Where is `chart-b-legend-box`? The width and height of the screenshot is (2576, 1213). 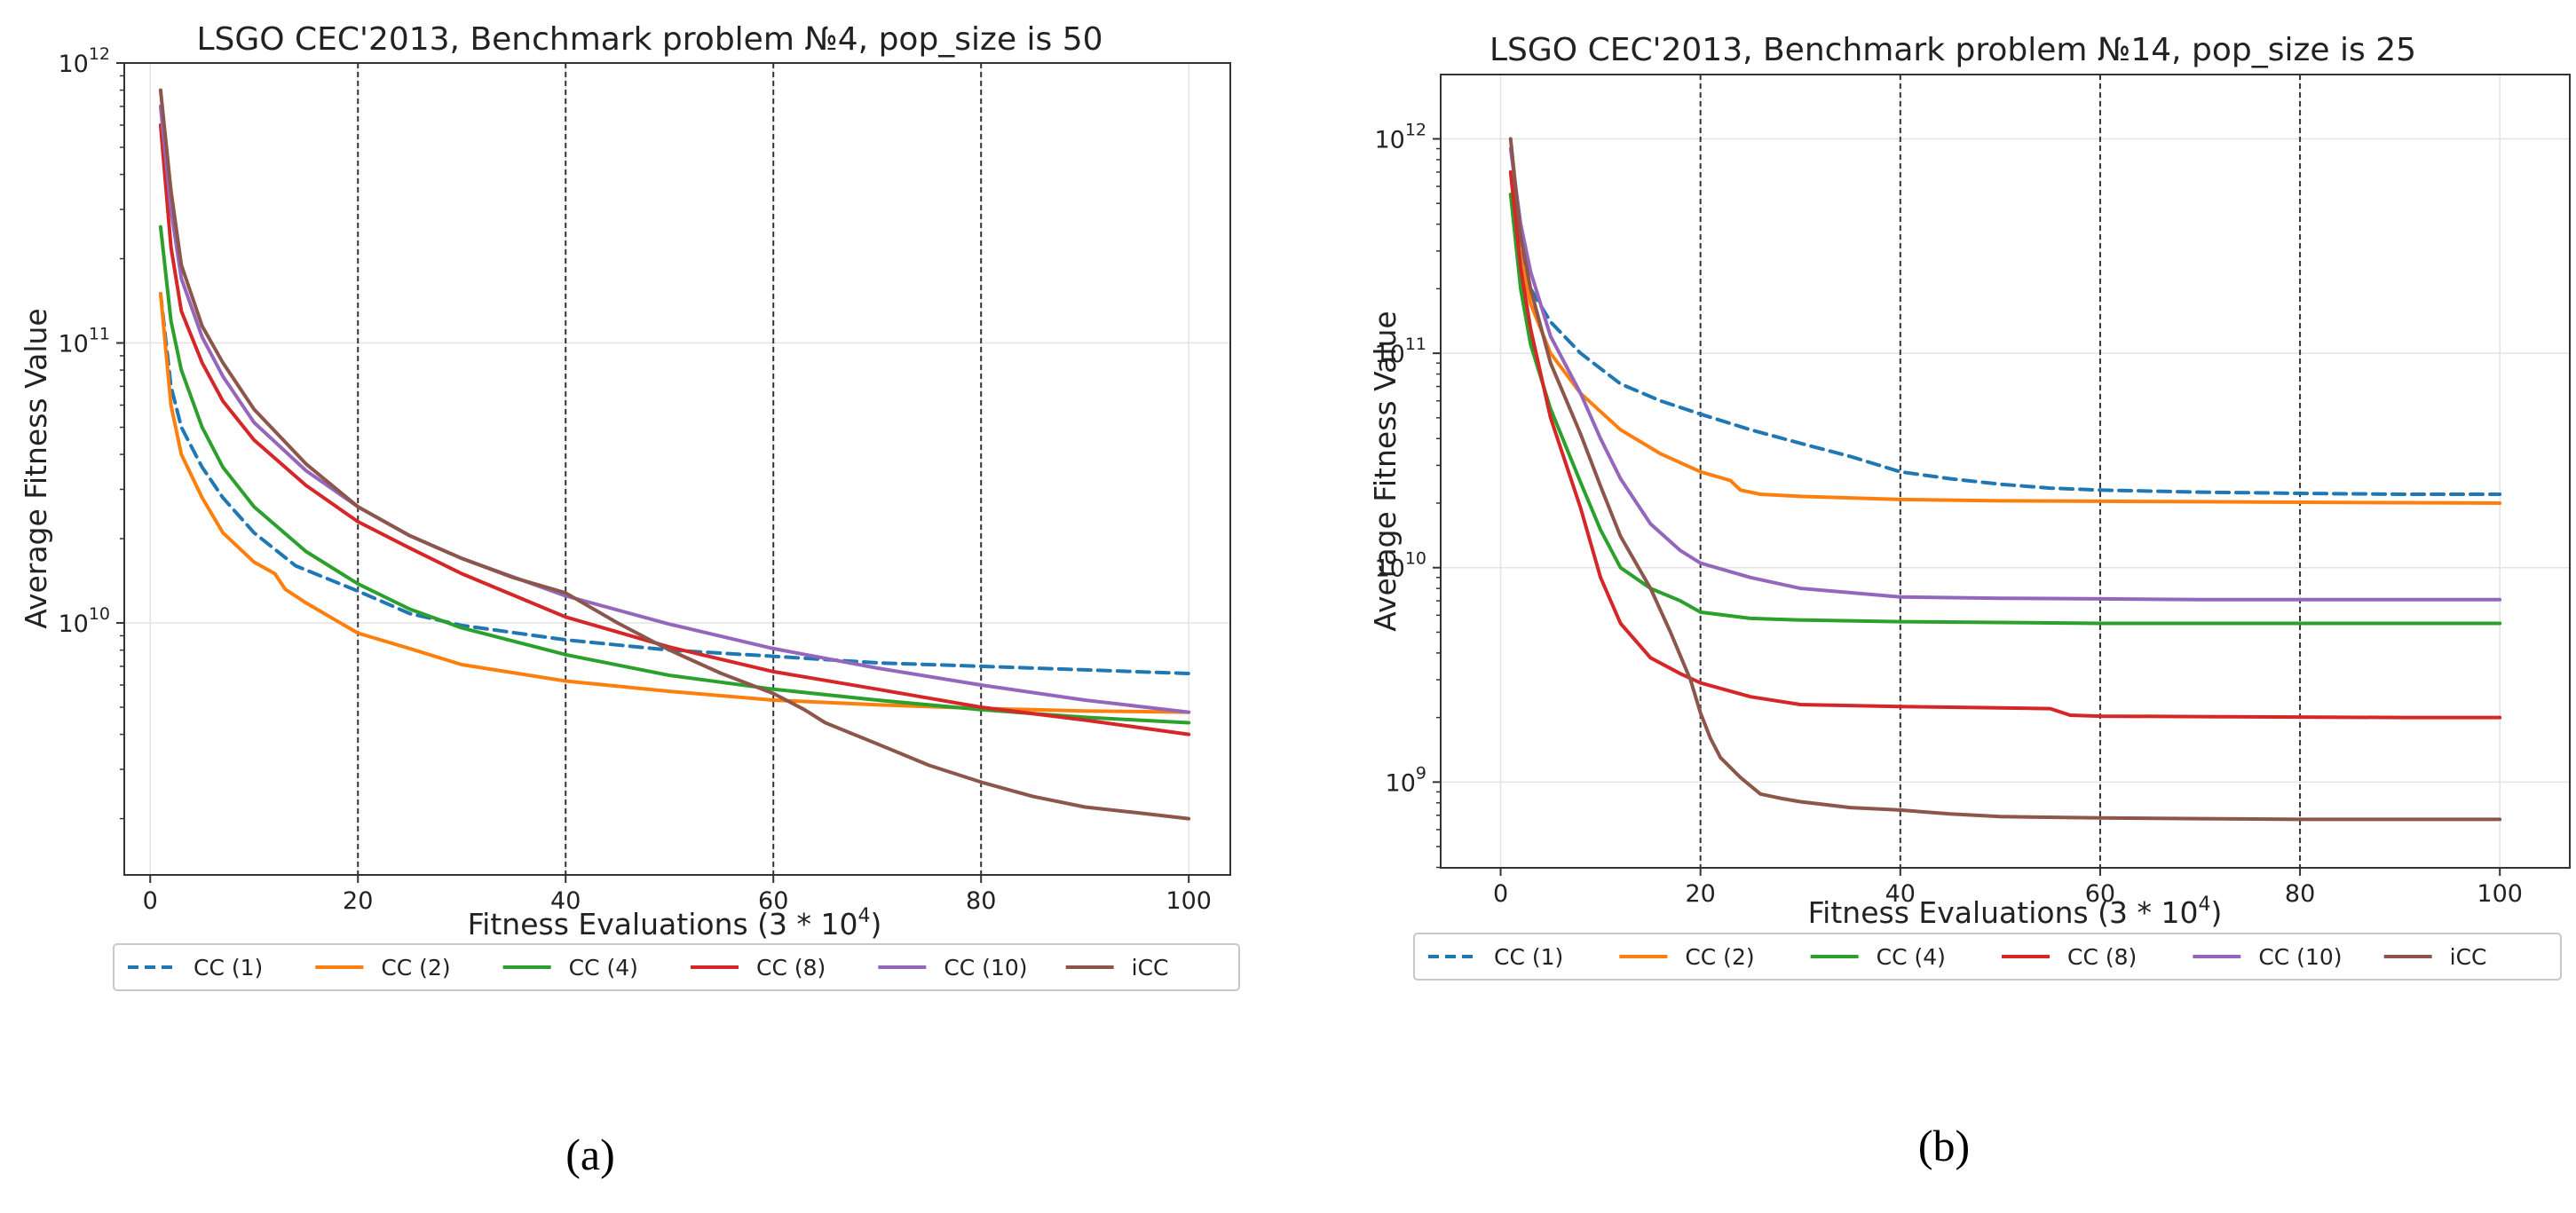 chart-b-legend-box is located at coordinates (1987, 957).